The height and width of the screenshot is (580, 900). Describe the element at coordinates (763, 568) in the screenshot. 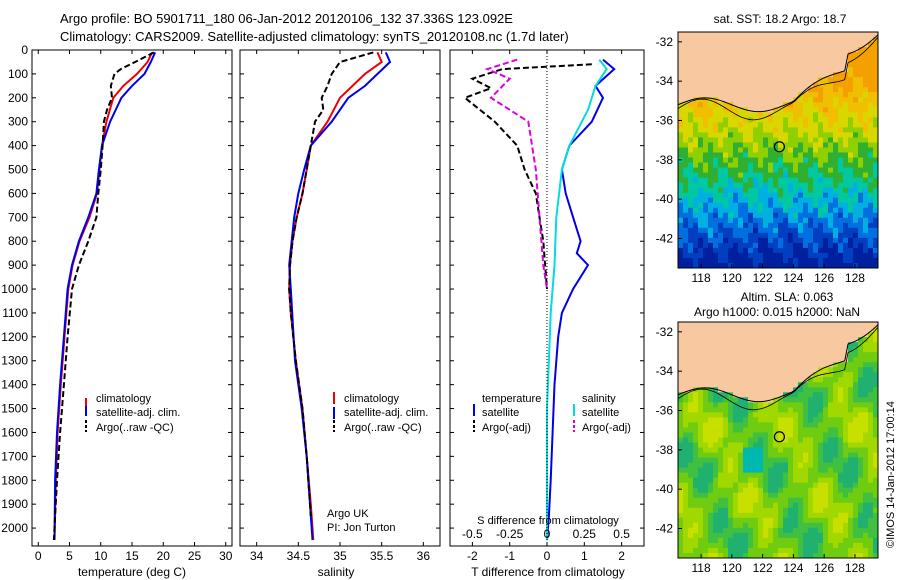

I see `map-x-tick-label: 122` at that location.